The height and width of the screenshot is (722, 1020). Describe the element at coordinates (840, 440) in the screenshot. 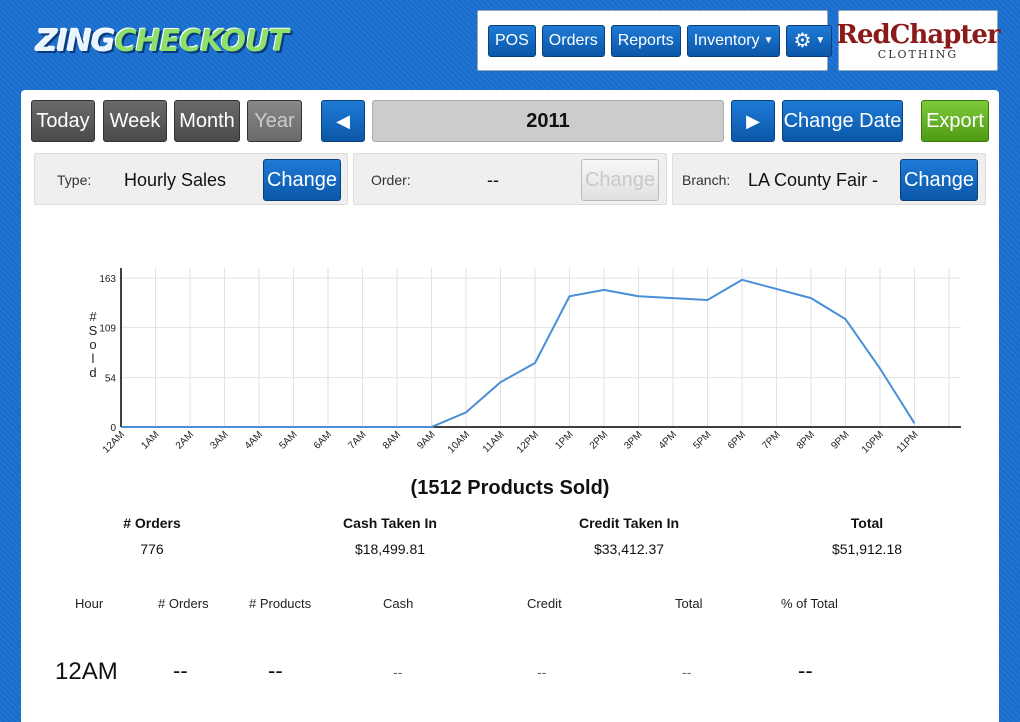

I see `x-tick-label: 9PM` at that location.